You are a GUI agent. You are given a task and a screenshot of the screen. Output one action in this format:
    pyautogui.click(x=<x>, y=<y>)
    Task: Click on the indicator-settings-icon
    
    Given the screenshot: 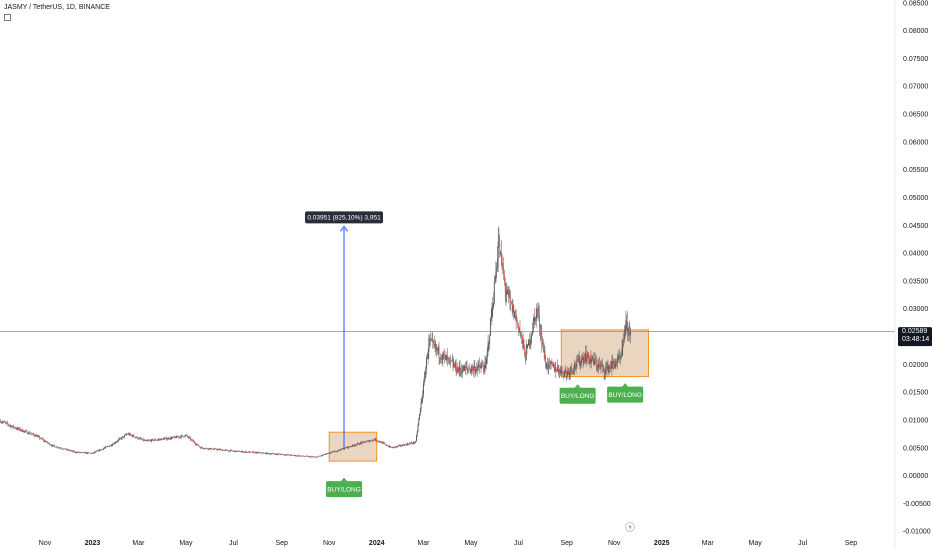 What is the action you would take?
    pyautogui.click(x=7, y=17)
    